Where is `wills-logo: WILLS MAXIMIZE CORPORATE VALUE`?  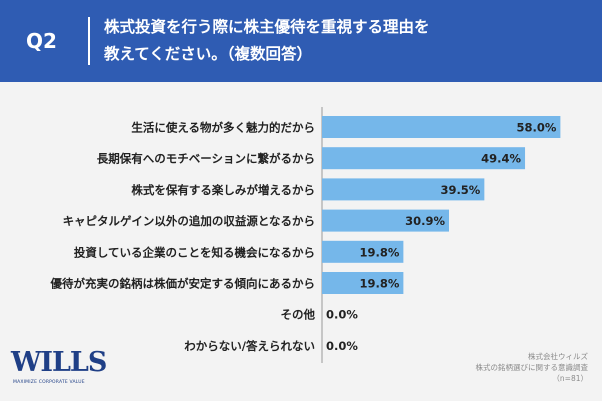 wills-logo: WILLS MAXIMIZE CORPORATE VALUE is located at coordinates (59, 368).